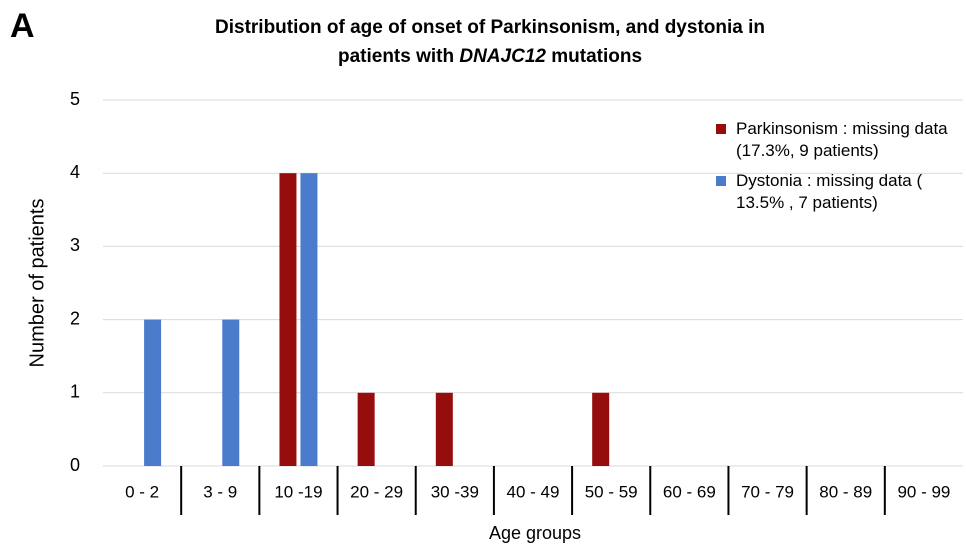 This screenshot has width=966, height=549. I want to click on title-part: mutations, so click(596, 56).